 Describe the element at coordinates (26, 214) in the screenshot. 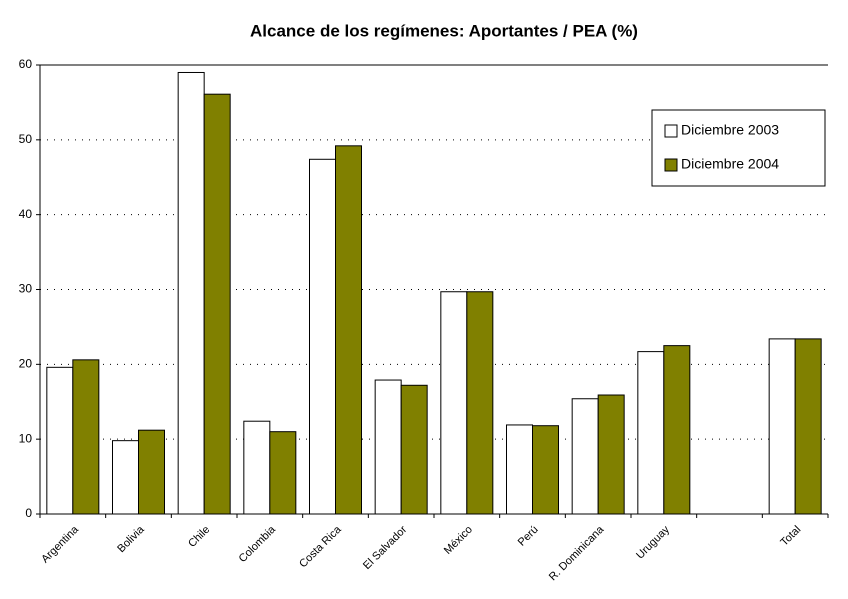

I see `y-tick-label: 40` at that location.